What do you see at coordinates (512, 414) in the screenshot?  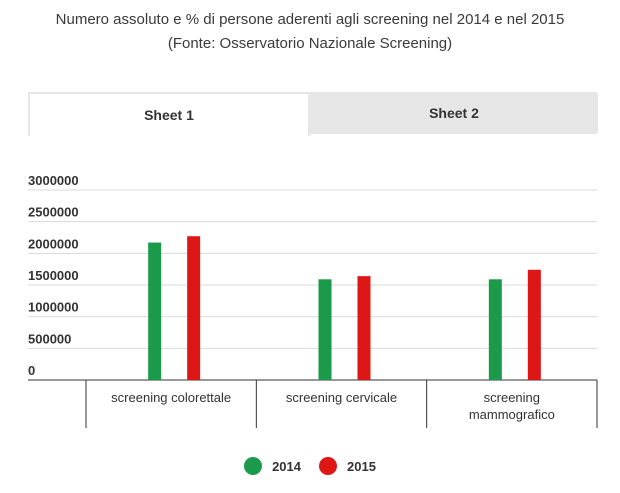 I see `x-tick-label: mammografico` at bounding box center [512, 414].